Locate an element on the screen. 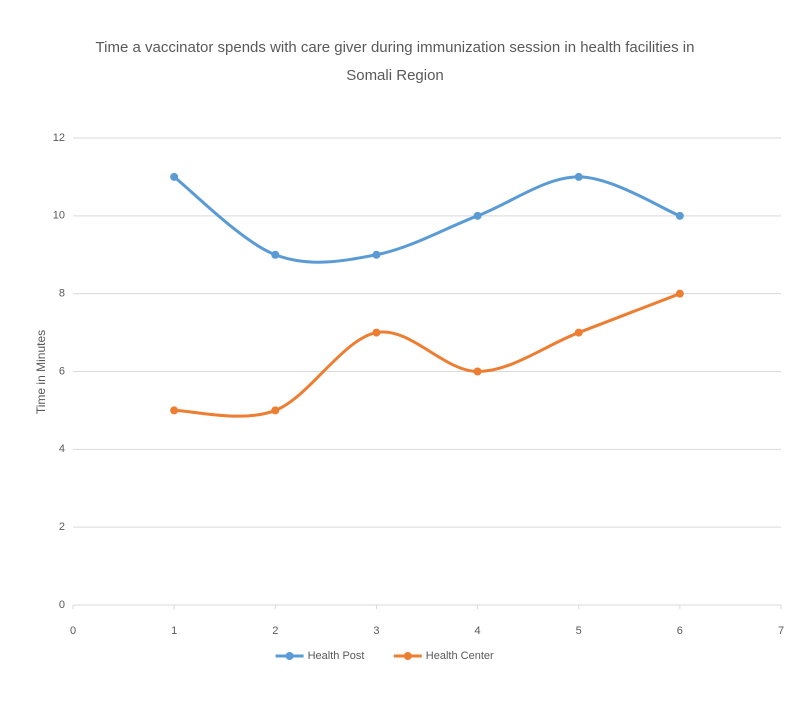 The width and height of the screenshot is (790, 717). y-tick-label: 8 is located at coordinates (62, 294).